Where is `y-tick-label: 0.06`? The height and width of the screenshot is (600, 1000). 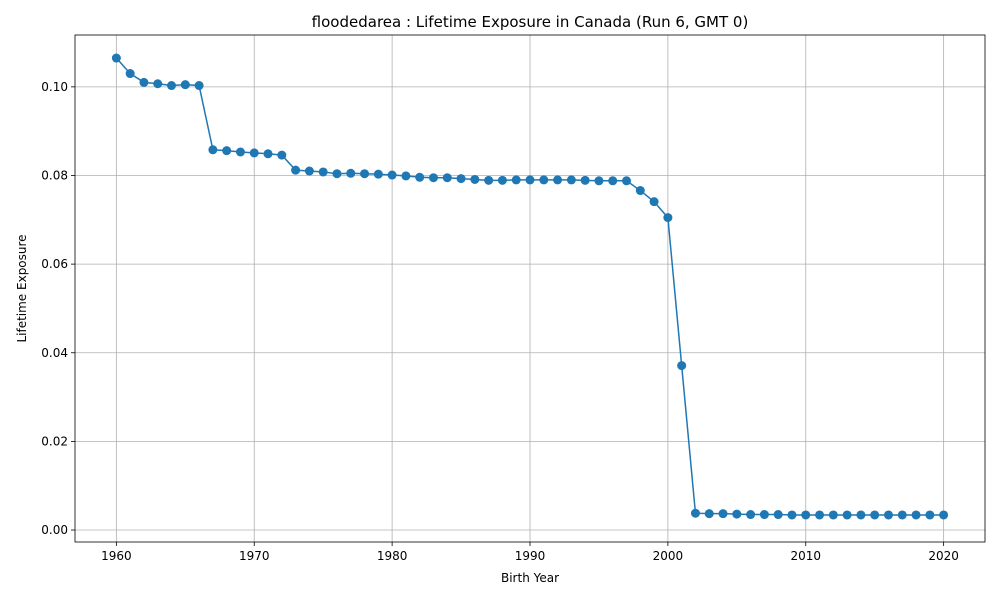
y-tick-label: 0.06 is located at coordinates (54, 264).